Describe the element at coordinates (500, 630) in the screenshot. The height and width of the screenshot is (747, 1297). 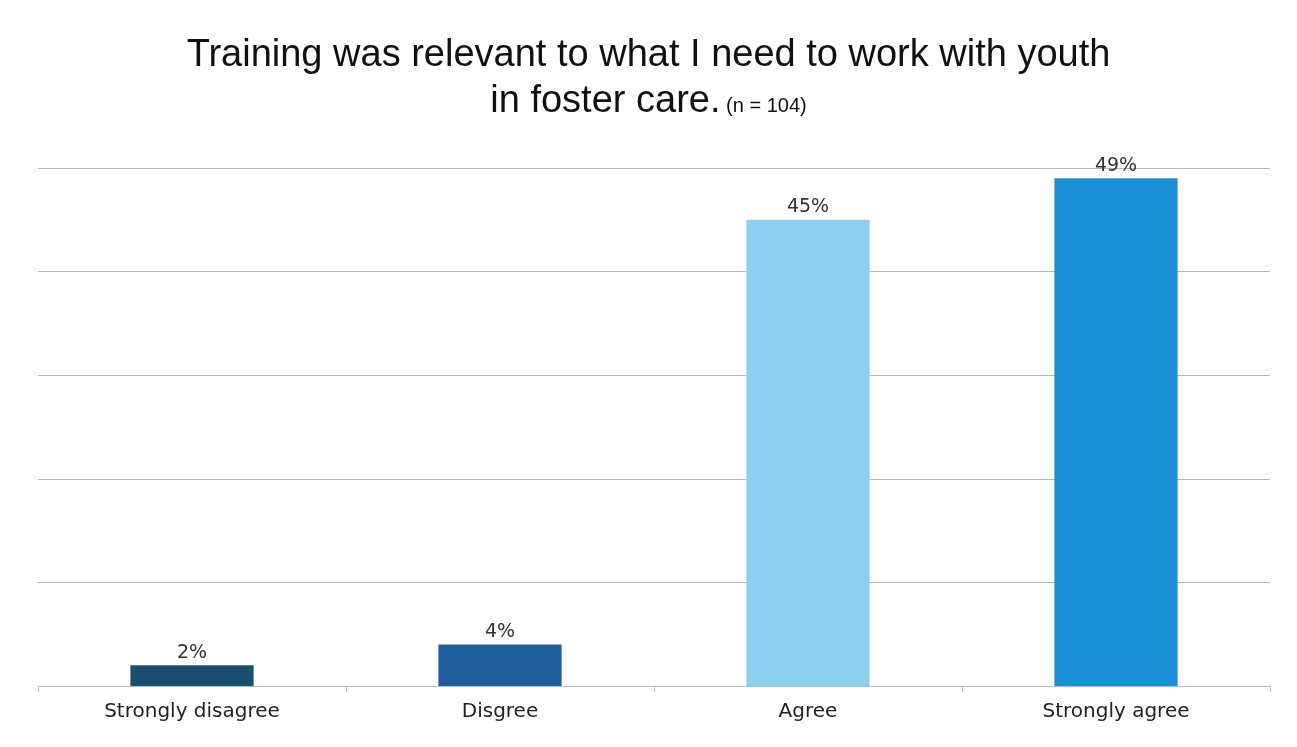
I see `data-label: 4%` at that location.